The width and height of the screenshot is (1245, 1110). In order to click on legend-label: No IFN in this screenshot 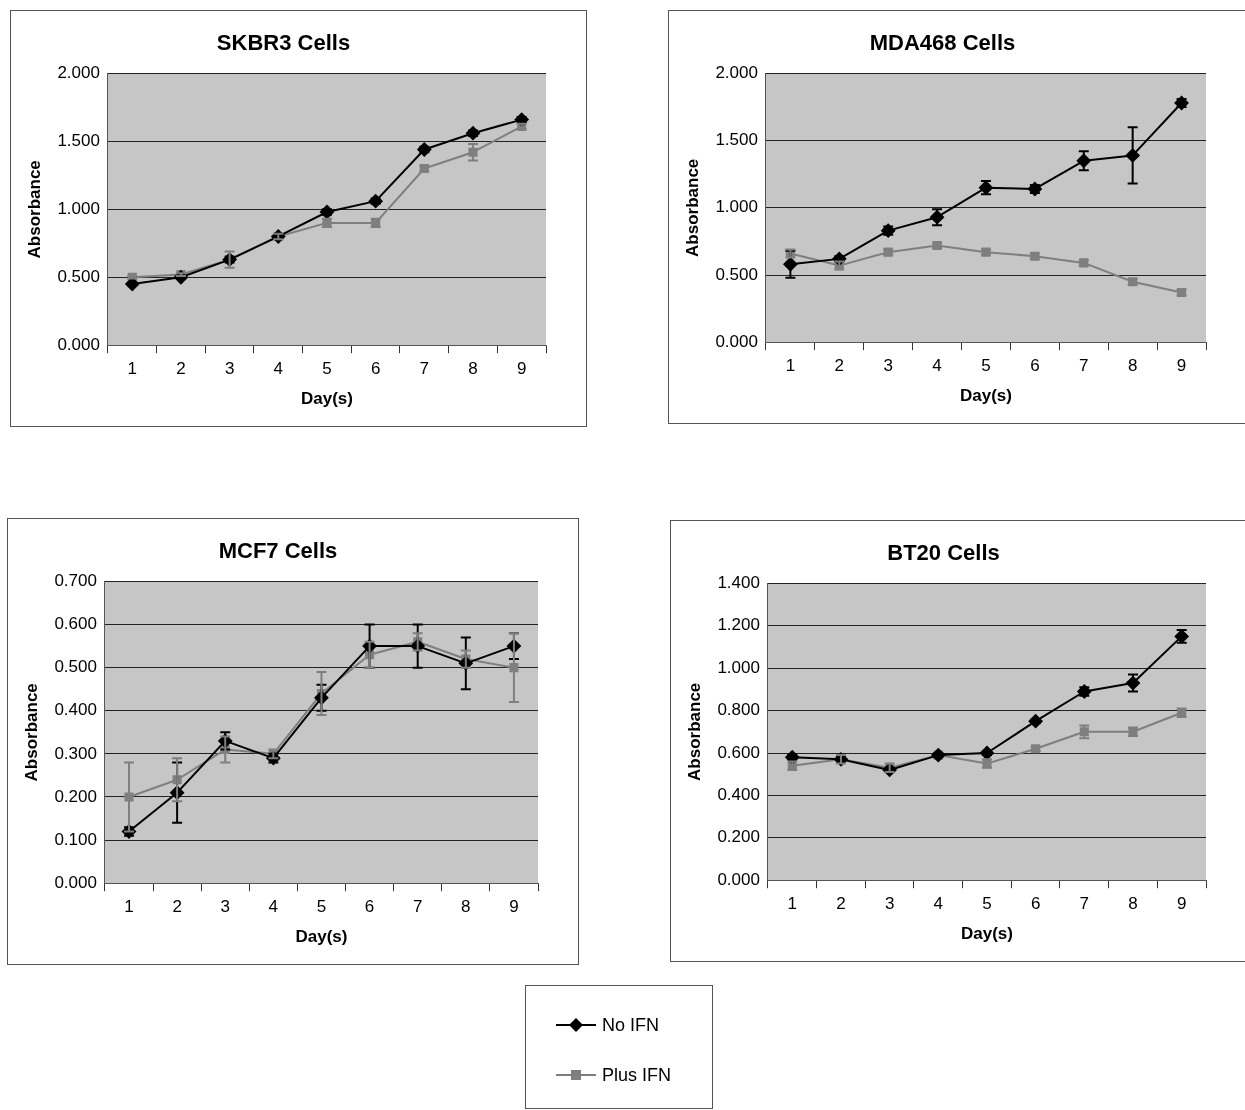, I will do `click(631, 1025)`.